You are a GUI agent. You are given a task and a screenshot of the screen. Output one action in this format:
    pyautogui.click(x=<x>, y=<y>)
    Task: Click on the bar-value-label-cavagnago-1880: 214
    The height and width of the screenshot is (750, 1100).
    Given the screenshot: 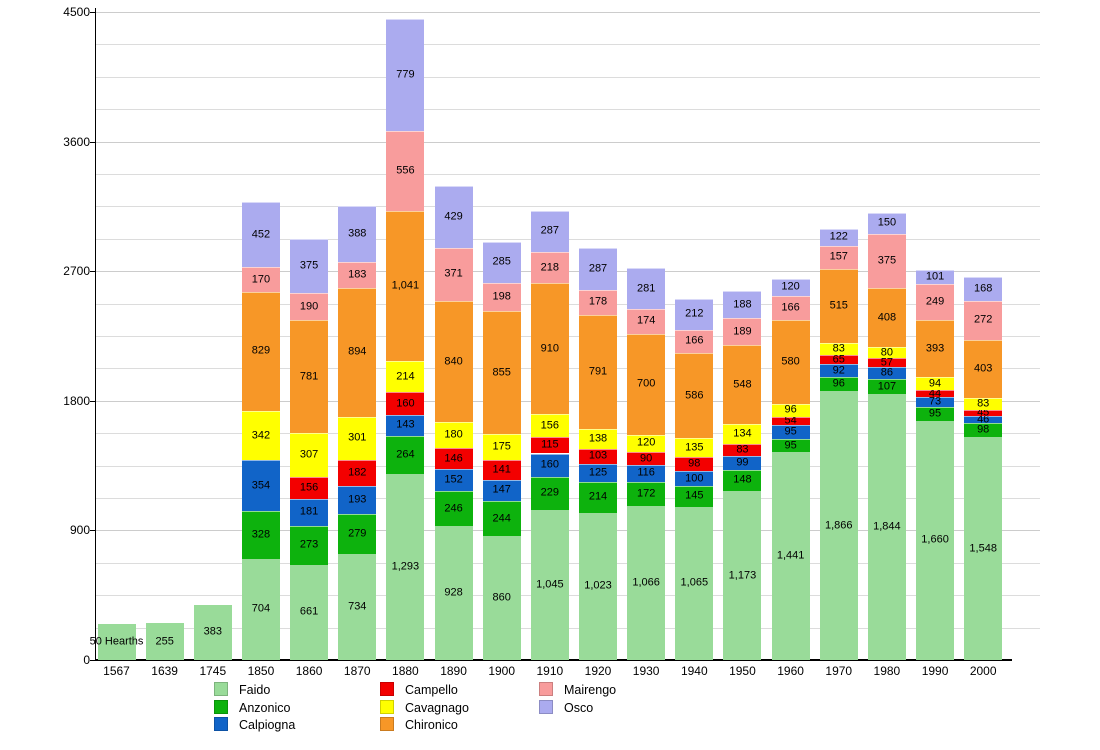 What is the action you would take?
    pyautogui.click(x=405, y=376)
    